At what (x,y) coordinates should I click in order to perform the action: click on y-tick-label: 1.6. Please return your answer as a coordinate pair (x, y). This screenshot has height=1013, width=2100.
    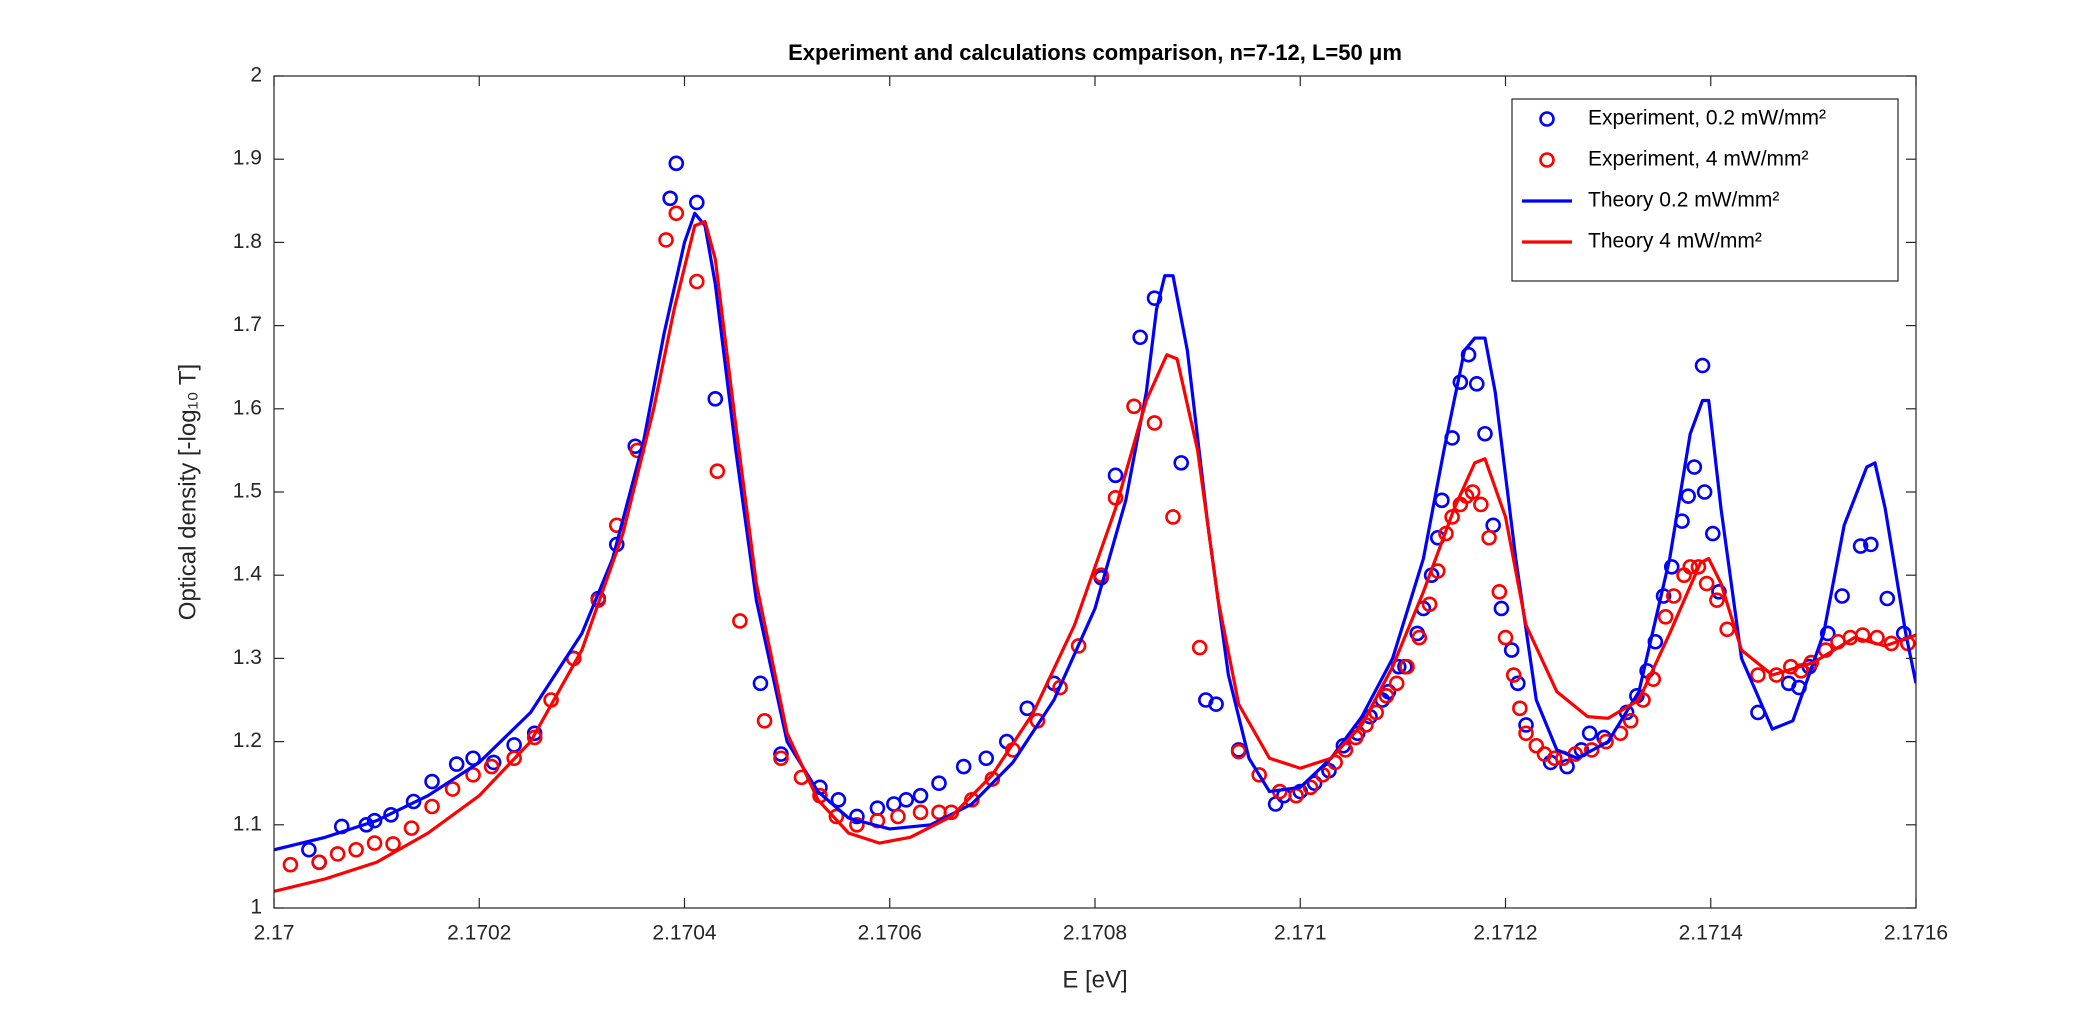
    Looking at the image, I should click on (247, 407).